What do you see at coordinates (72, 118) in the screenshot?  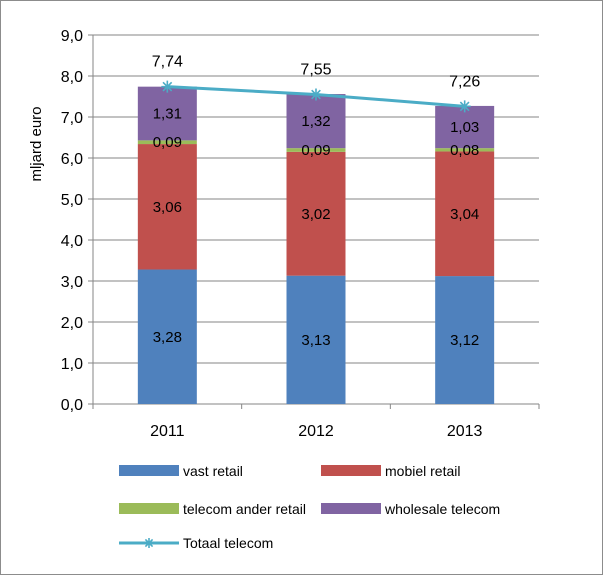 I see `y-tick-label: 7,0` at bounding box center [72, 118].